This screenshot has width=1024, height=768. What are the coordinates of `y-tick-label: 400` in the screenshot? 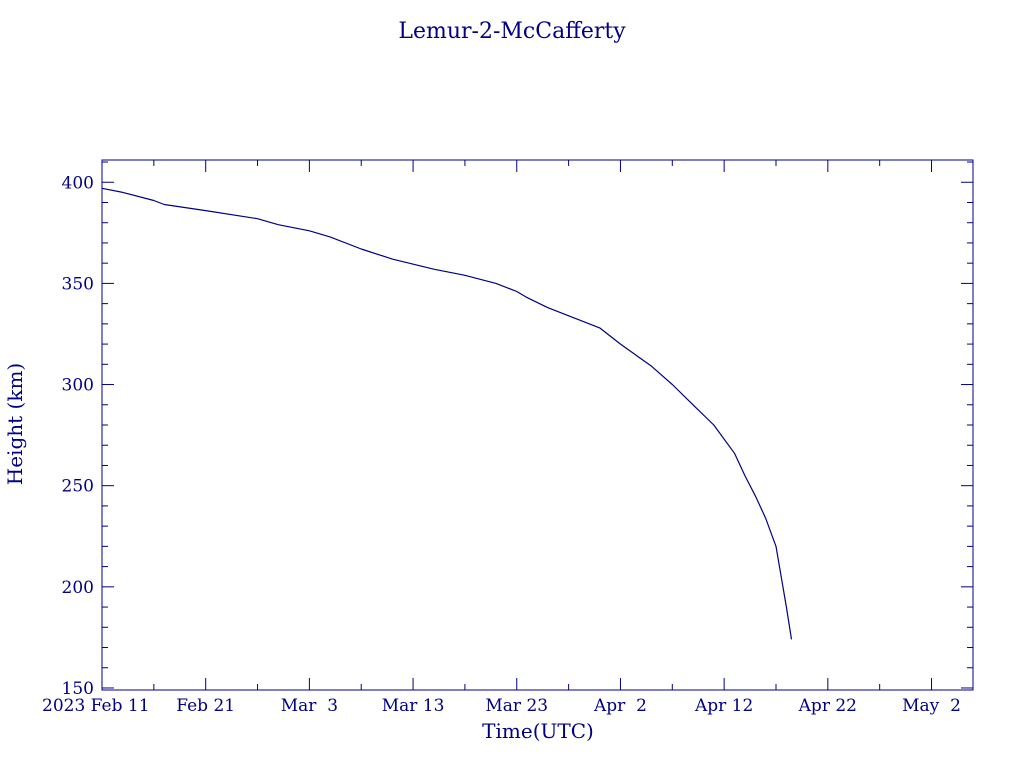 It's located at (78, 183).